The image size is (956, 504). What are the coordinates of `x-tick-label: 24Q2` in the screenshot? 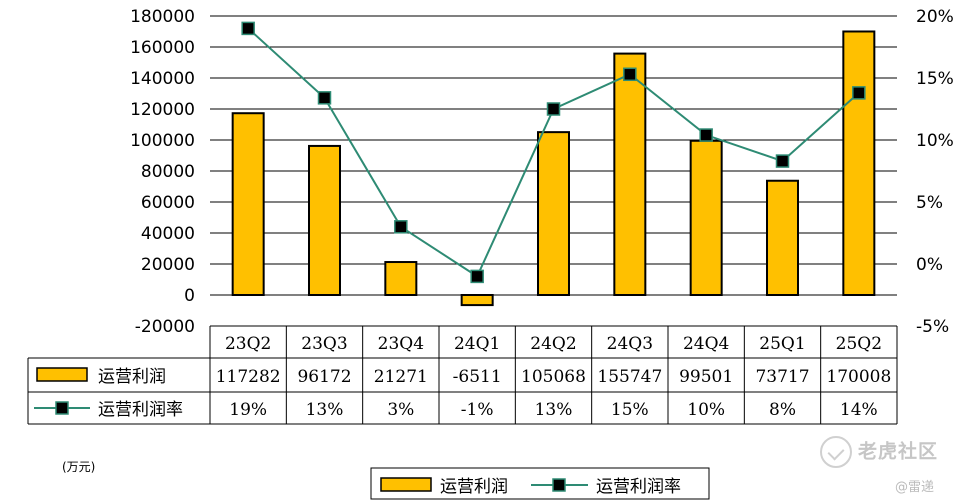 It's located at (553, 344).